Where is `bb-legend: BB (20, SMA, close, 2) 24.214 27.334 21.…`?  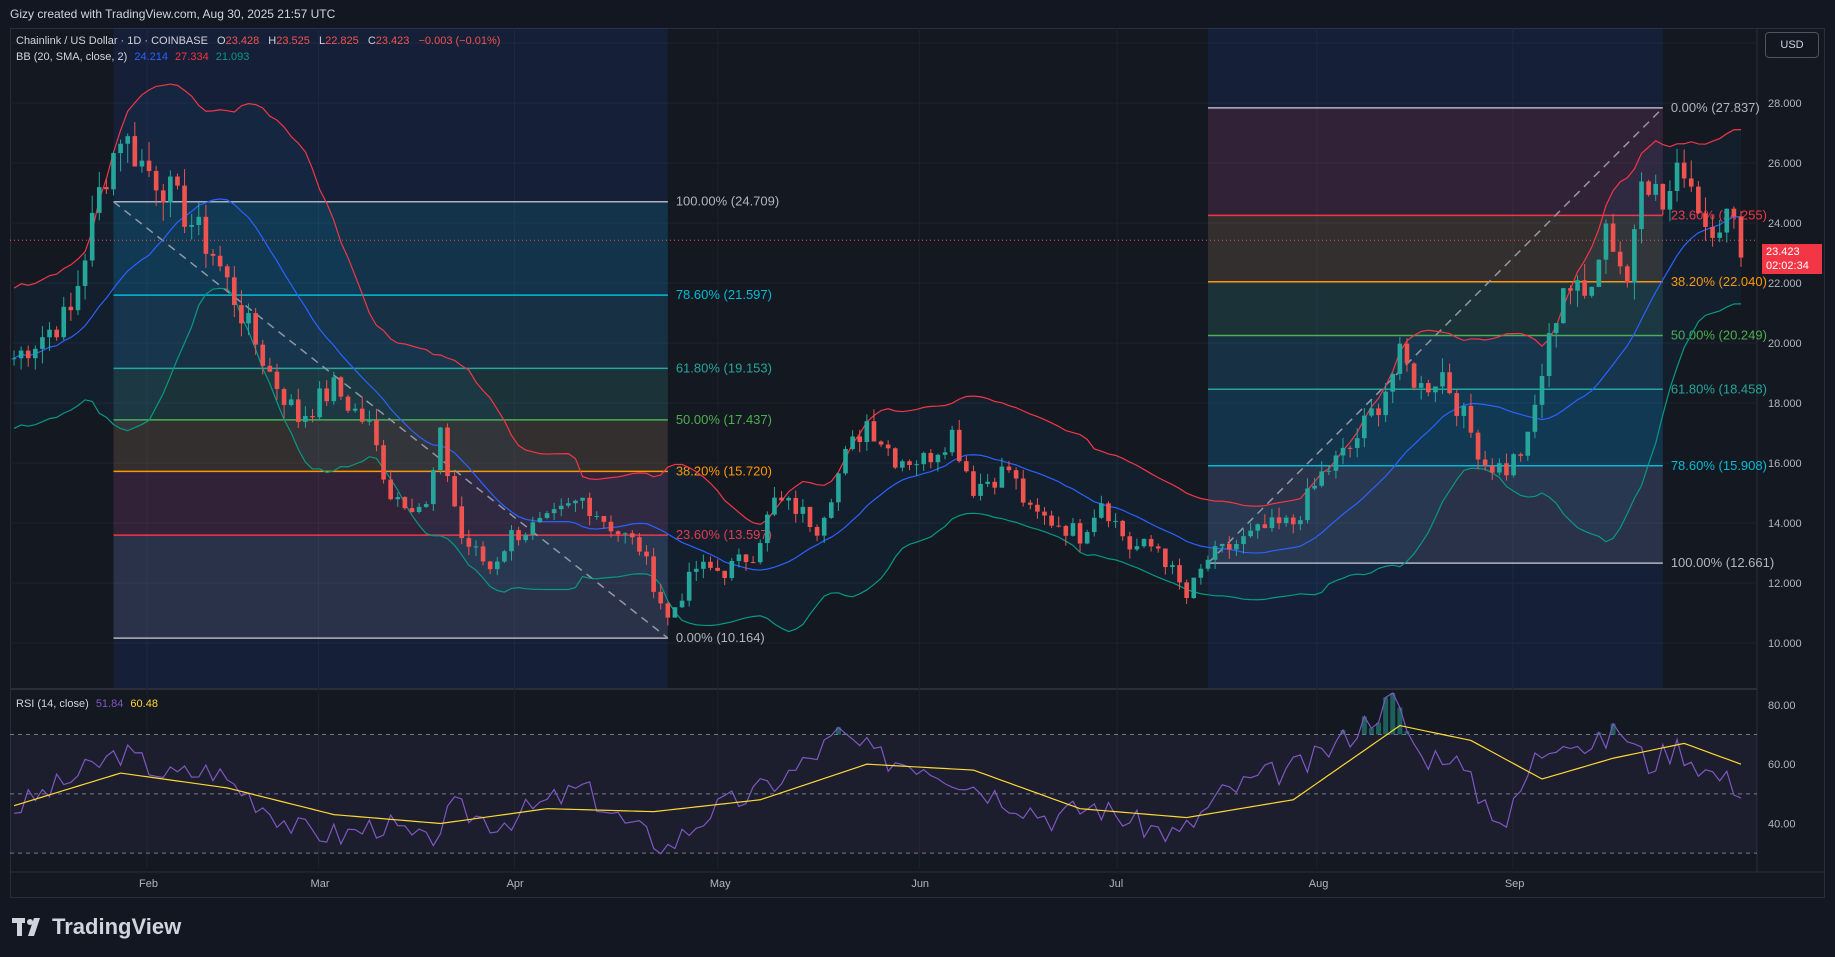 bb-legend: BB (20, SMA, close, 2) 24.214 27.334 21.… is located at coordinates (132, 57).